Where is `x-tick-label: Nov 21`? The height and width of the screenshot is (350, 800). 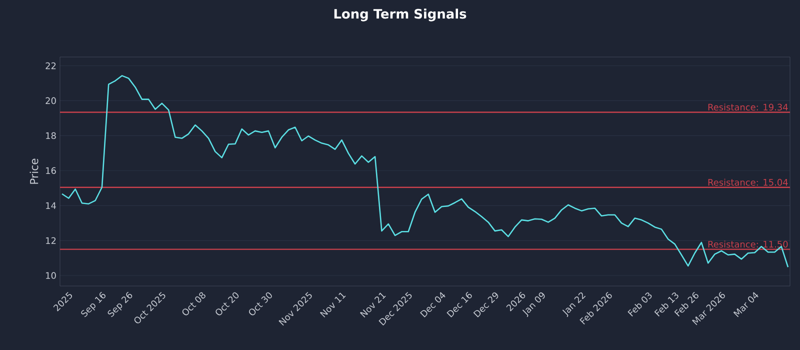
x-tick-label: Nov 21 is located at coordinates (373, 305).